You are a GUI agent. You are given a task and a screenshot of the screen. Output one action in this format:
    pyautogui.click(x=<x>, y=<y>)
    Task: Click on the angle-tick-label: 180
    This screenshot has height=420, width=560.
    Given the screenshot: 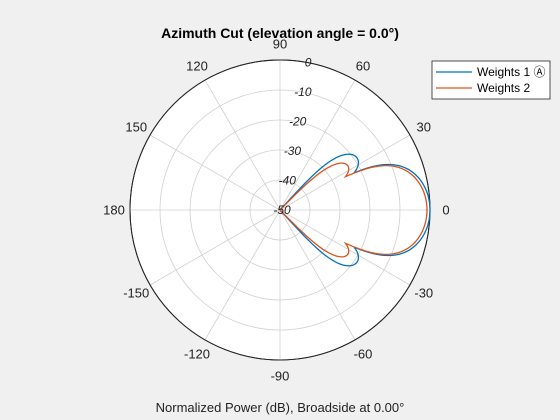 What is the action you would take?
    pyautogui.click(x=114, y=210)
    